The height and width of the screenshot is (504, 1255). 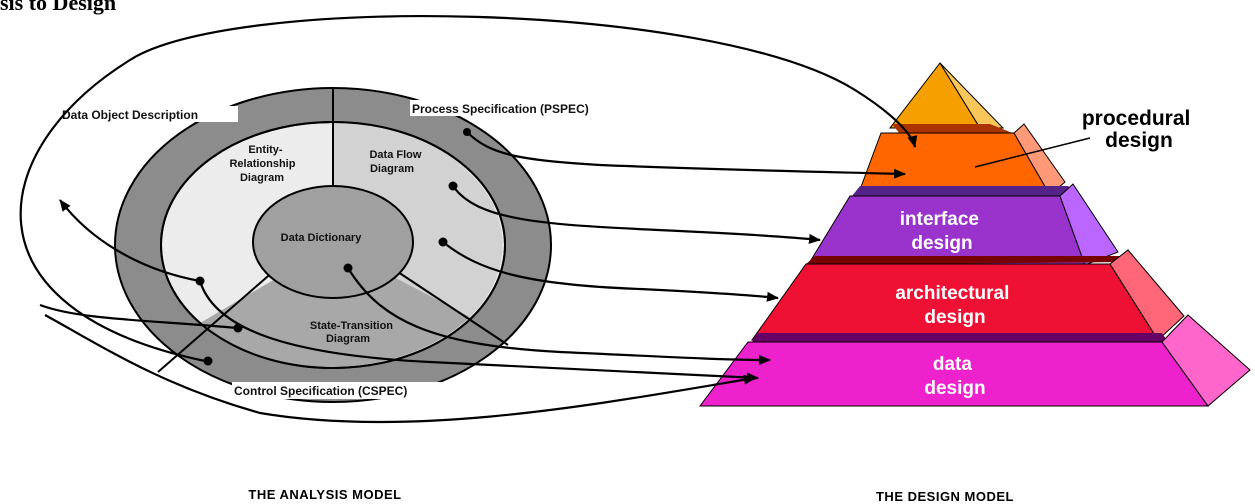 What do you see at coordinates (945, 496) in the screenshot?
I see `caption-design-model: THE DESIGN MODEL` at bounding box center [945, 496].